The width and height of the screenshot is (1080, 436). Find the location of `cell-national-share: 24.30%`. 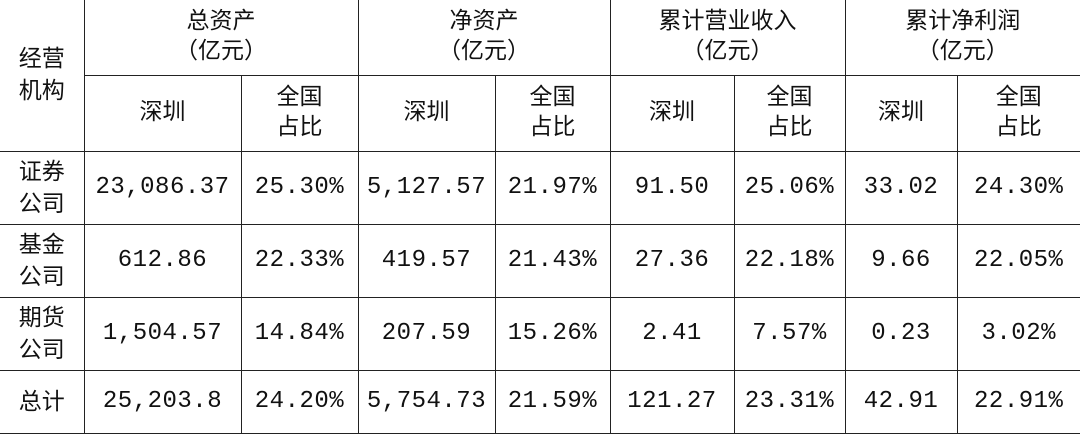

cell-national-share: 24.30% is located at coordinates (1018, 187).